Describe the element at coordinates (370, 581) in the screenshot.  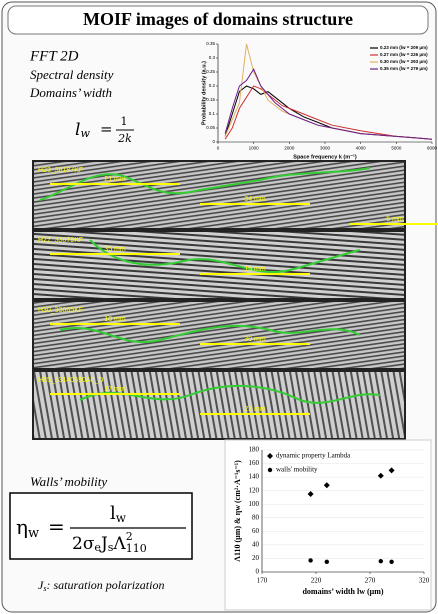
I see `x-tick-label: 270` at that location.